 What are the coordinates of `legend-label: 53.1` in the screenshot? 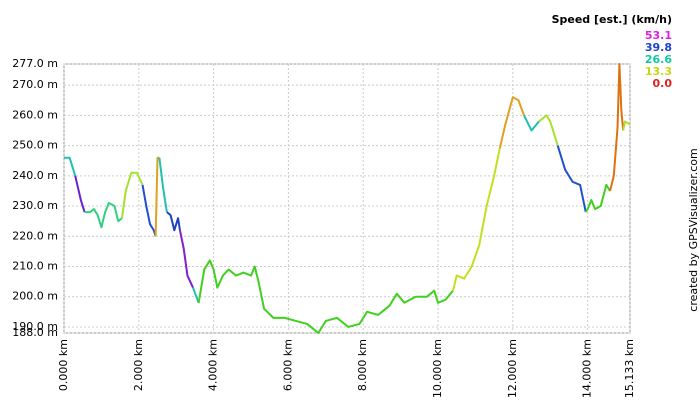 It's located at (658, 35).